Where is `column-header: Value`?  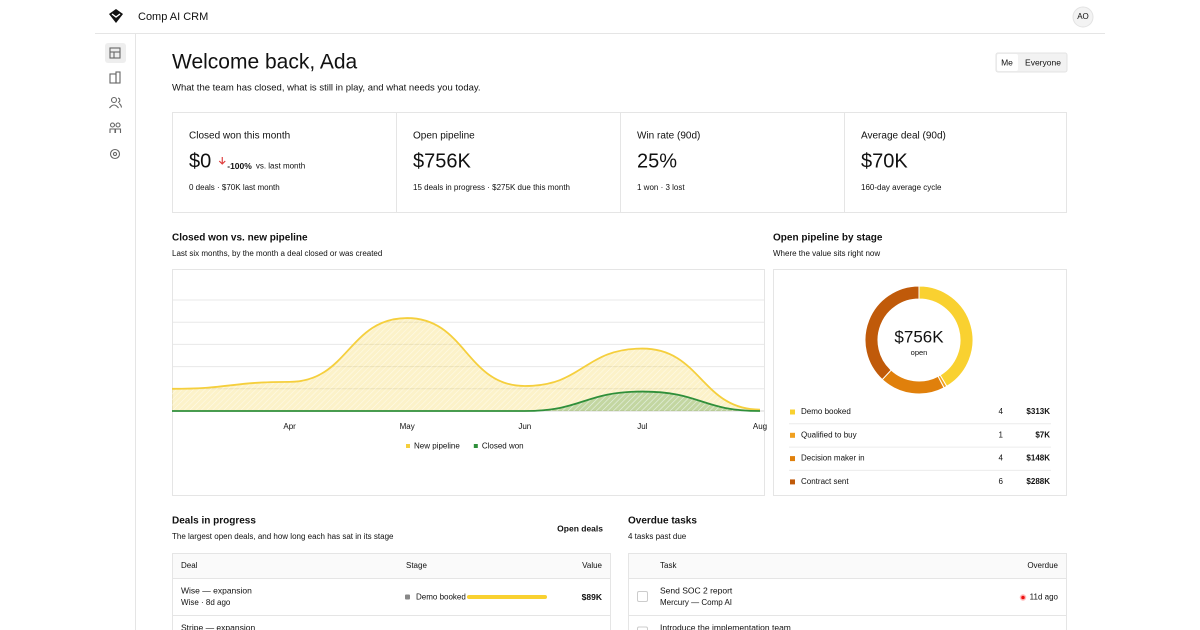 column-header: Value is located at coordinates (592, 565).